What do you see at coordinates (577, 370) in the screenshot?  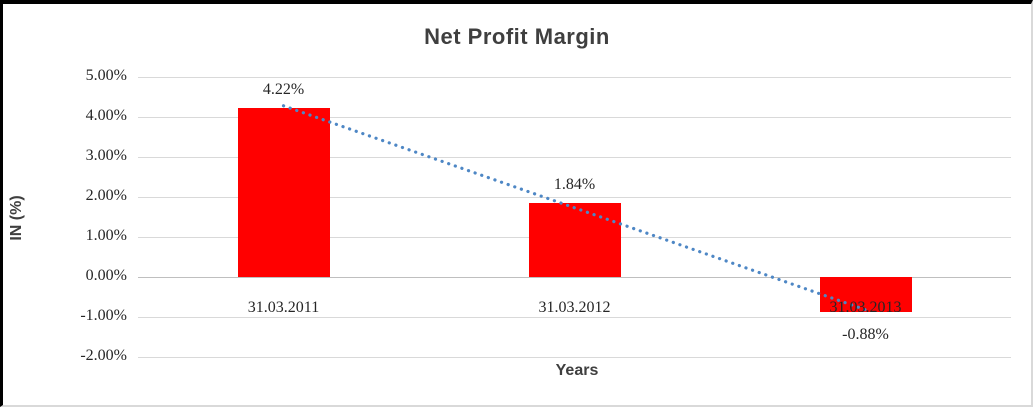 I see `x-axis-title: Years` at bounding box center [577, 370].